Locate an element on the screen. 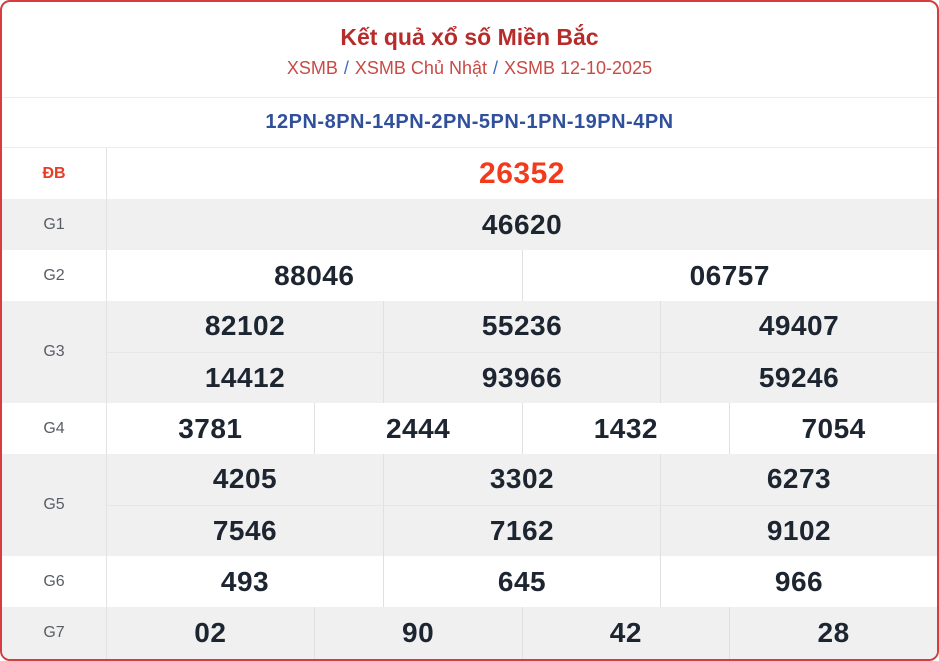 Image resolution: width=939 pixels, height=661 pixels. prize-row-g6: G6 493 645 966 is located at coordinates (469, 581).